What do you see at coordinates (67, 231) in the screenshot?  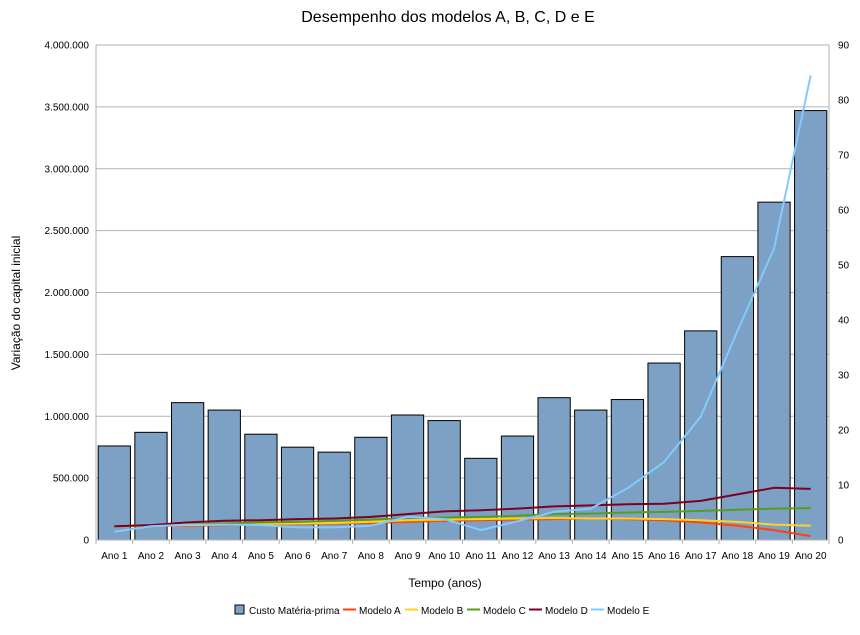 I see `y-tick-label: 2.500.000` at bounding box center [67, 231].